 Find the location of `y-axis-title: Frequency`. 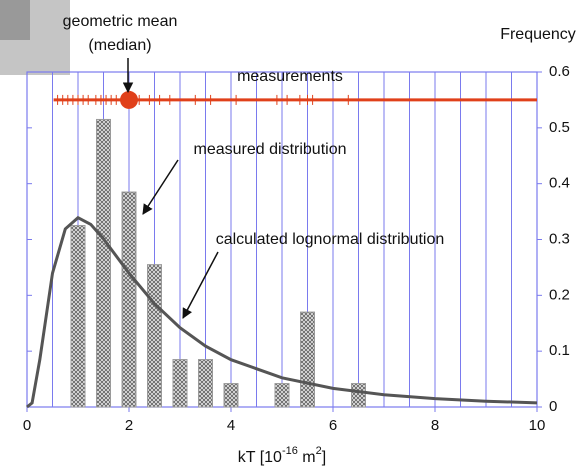

y-axis-title: Frequency is located at coordinates (538, 34).